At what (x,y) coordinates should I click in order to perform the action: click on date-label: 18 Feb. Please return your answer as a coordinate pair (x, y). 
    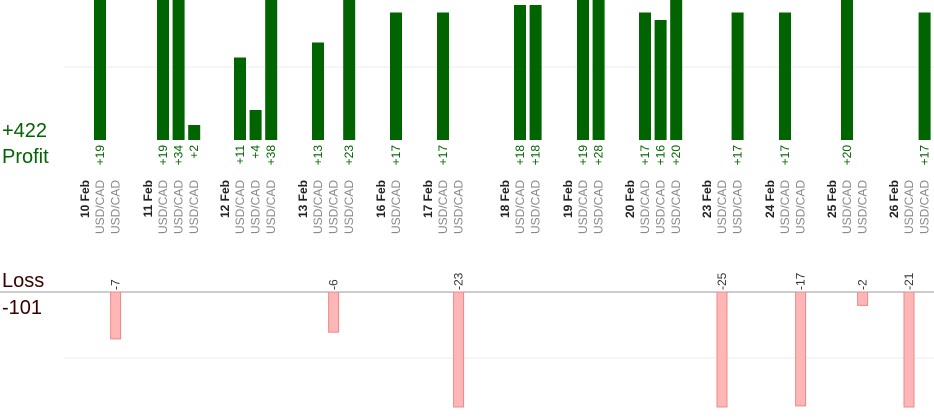
    Looking at the image, I should click on (505, 199).